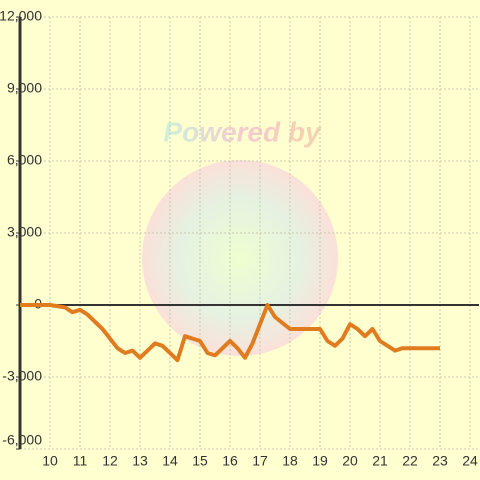 The width and height of the screenshot is (480, 480). What do you see at coordinates (440, 461) in the screenshot?
I see `x-tick-label: 23` at bounding box center [440, 461].